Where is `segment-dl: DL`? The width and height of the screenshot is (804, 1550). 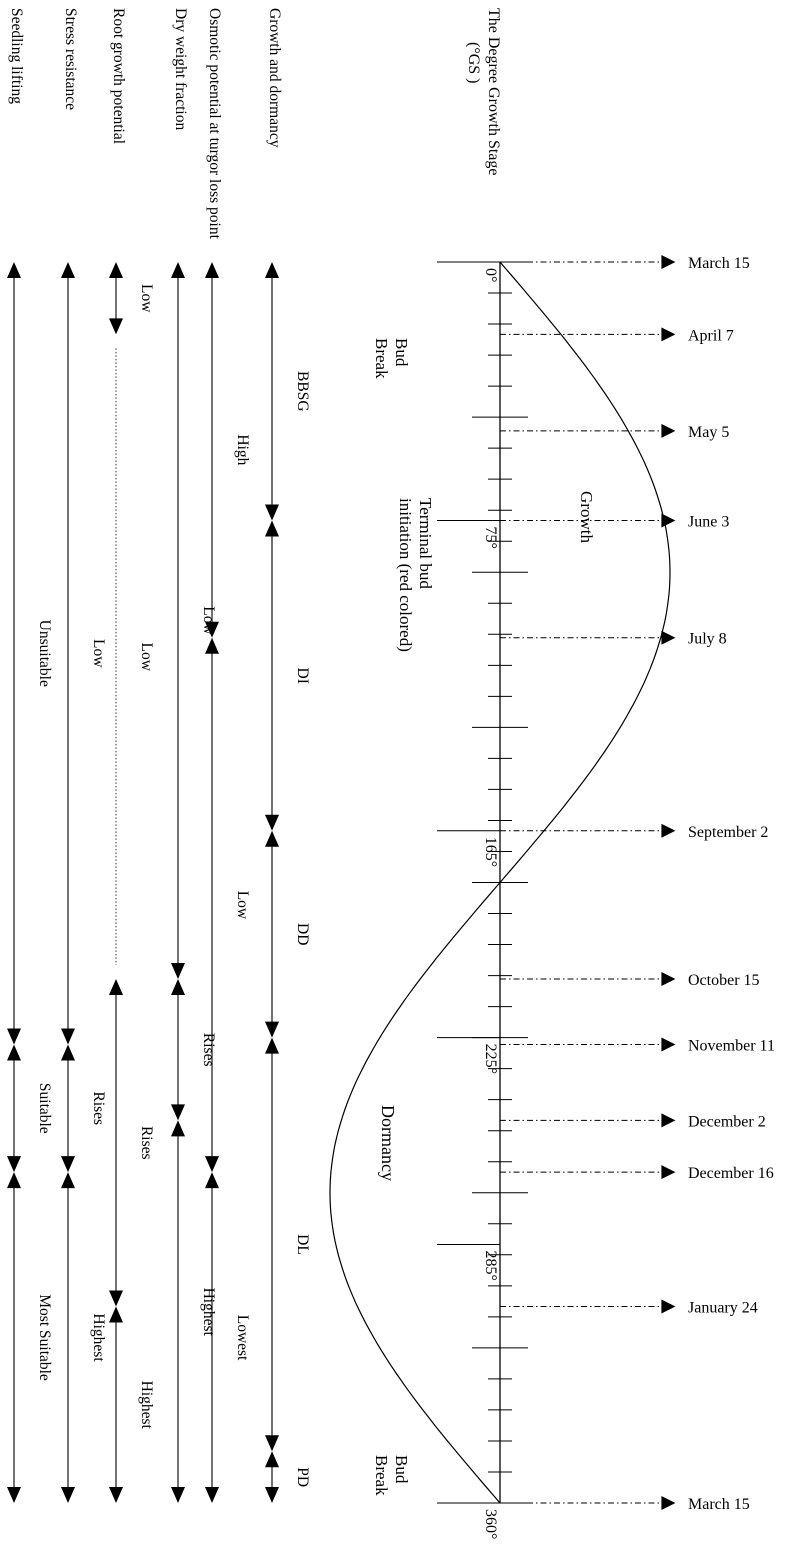 segment-dl: DL is located at coordinates (288, 1244).